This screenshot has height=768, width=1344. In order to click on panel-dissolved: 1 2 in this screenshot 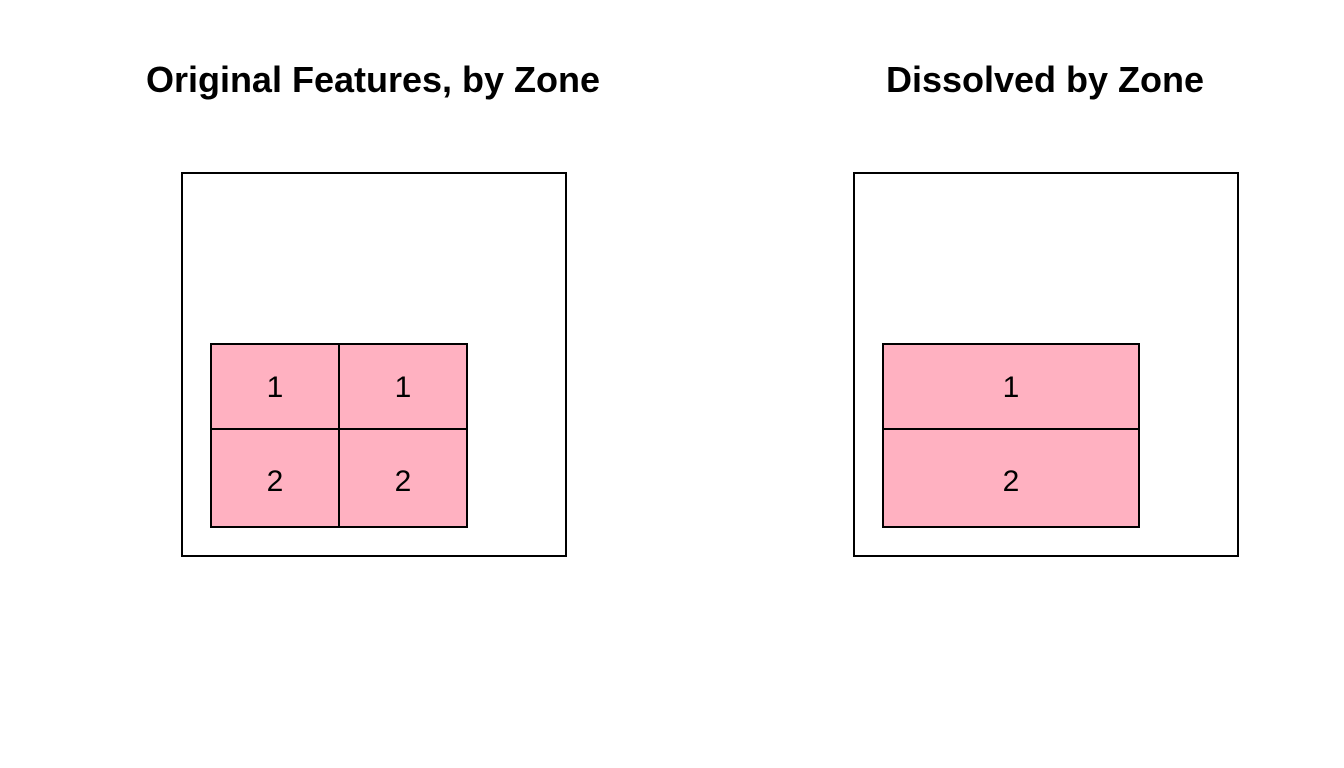, I will do `click(1046, 364)`.